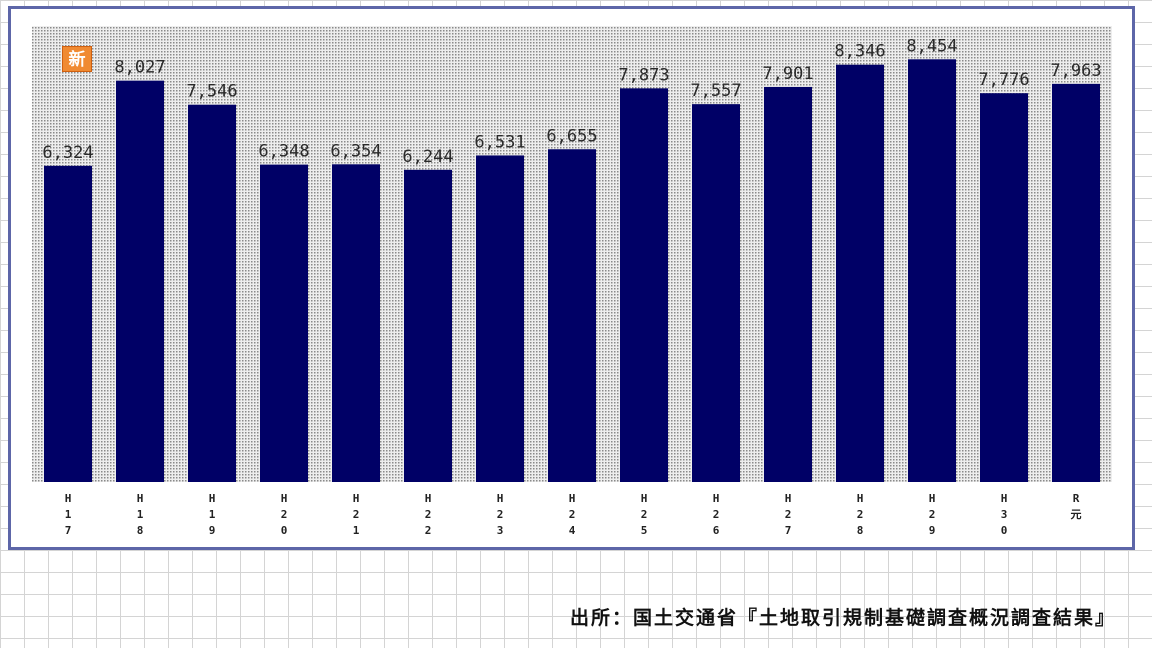  Describe the element at coordinates (140, 281) in the screenshot. I see `bar-H18` at that location.